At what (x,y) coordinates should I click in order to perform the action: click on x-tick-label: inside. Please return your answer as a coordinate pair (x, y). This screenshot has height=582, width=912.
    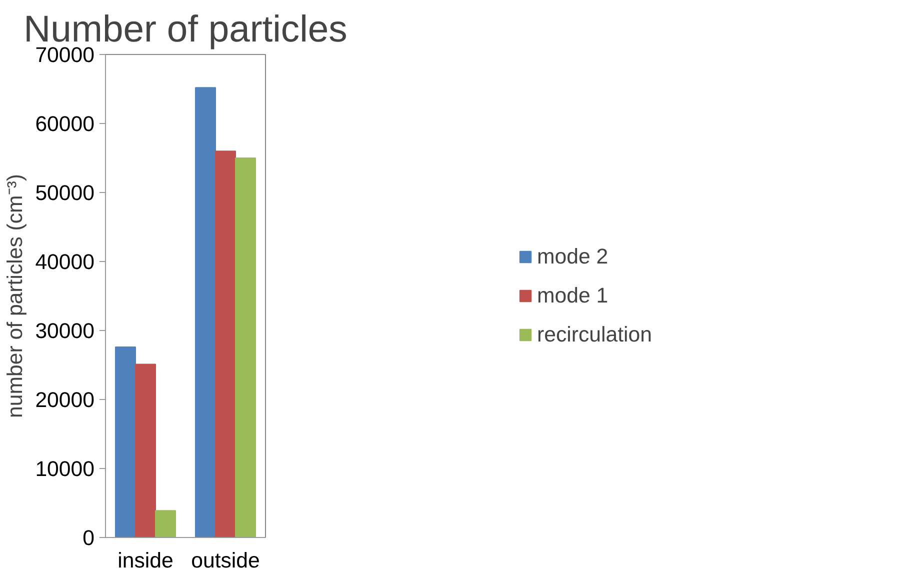
    Looking at the image, I should click on (146, 560).